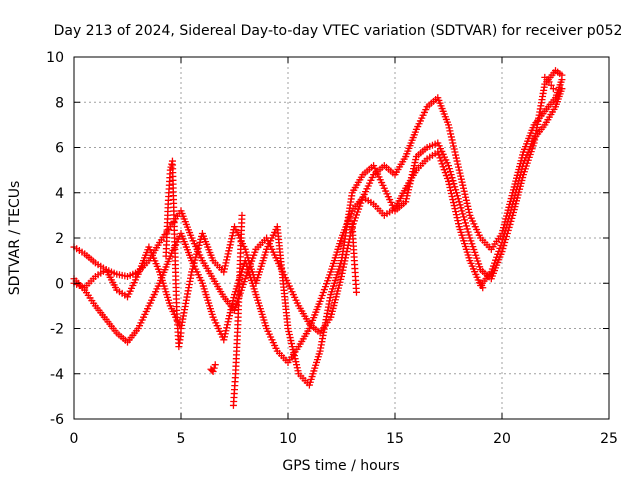 The width and height of the screenshot is (640, 480). Describe the element at coordinates (59, 149) in the screenshot. I see `y-tick-label: 6` at that location.